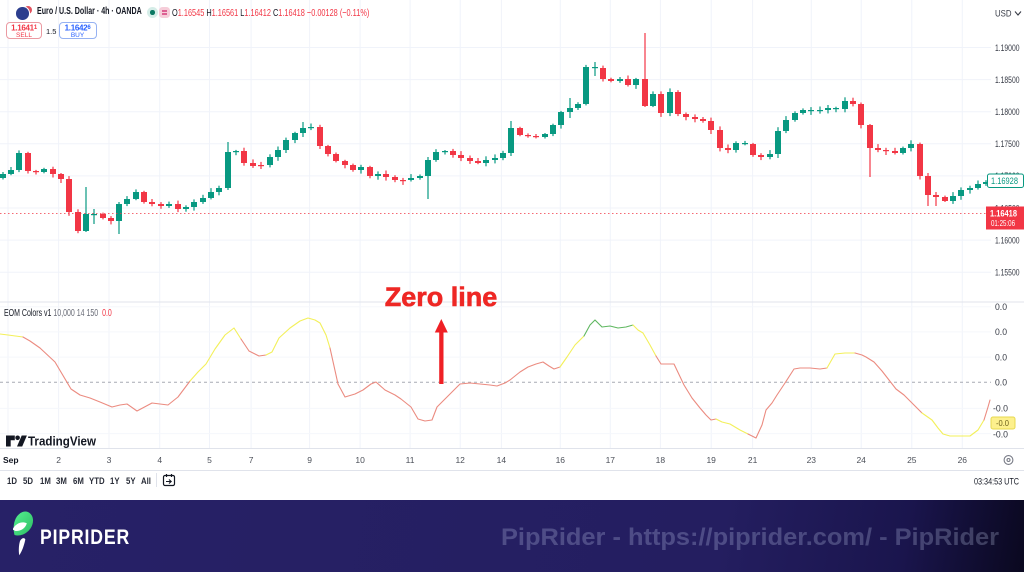 The height and width of the screenshot is (572, 1024). I want to click on svg-text: 12, so click(460, 460).